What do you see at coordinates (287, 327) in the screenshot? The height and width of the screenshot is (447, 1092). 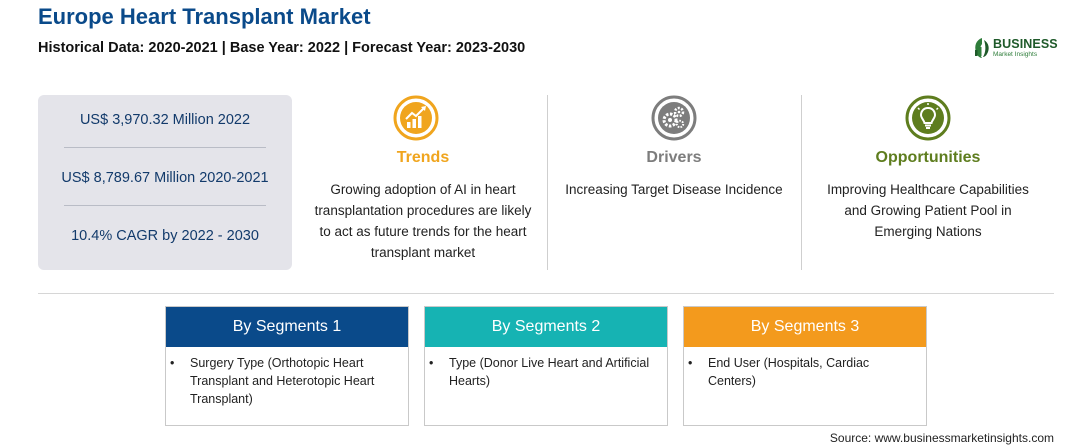 I see `segment-1-heading: By Segments 1` at bounding box center [287, 327].